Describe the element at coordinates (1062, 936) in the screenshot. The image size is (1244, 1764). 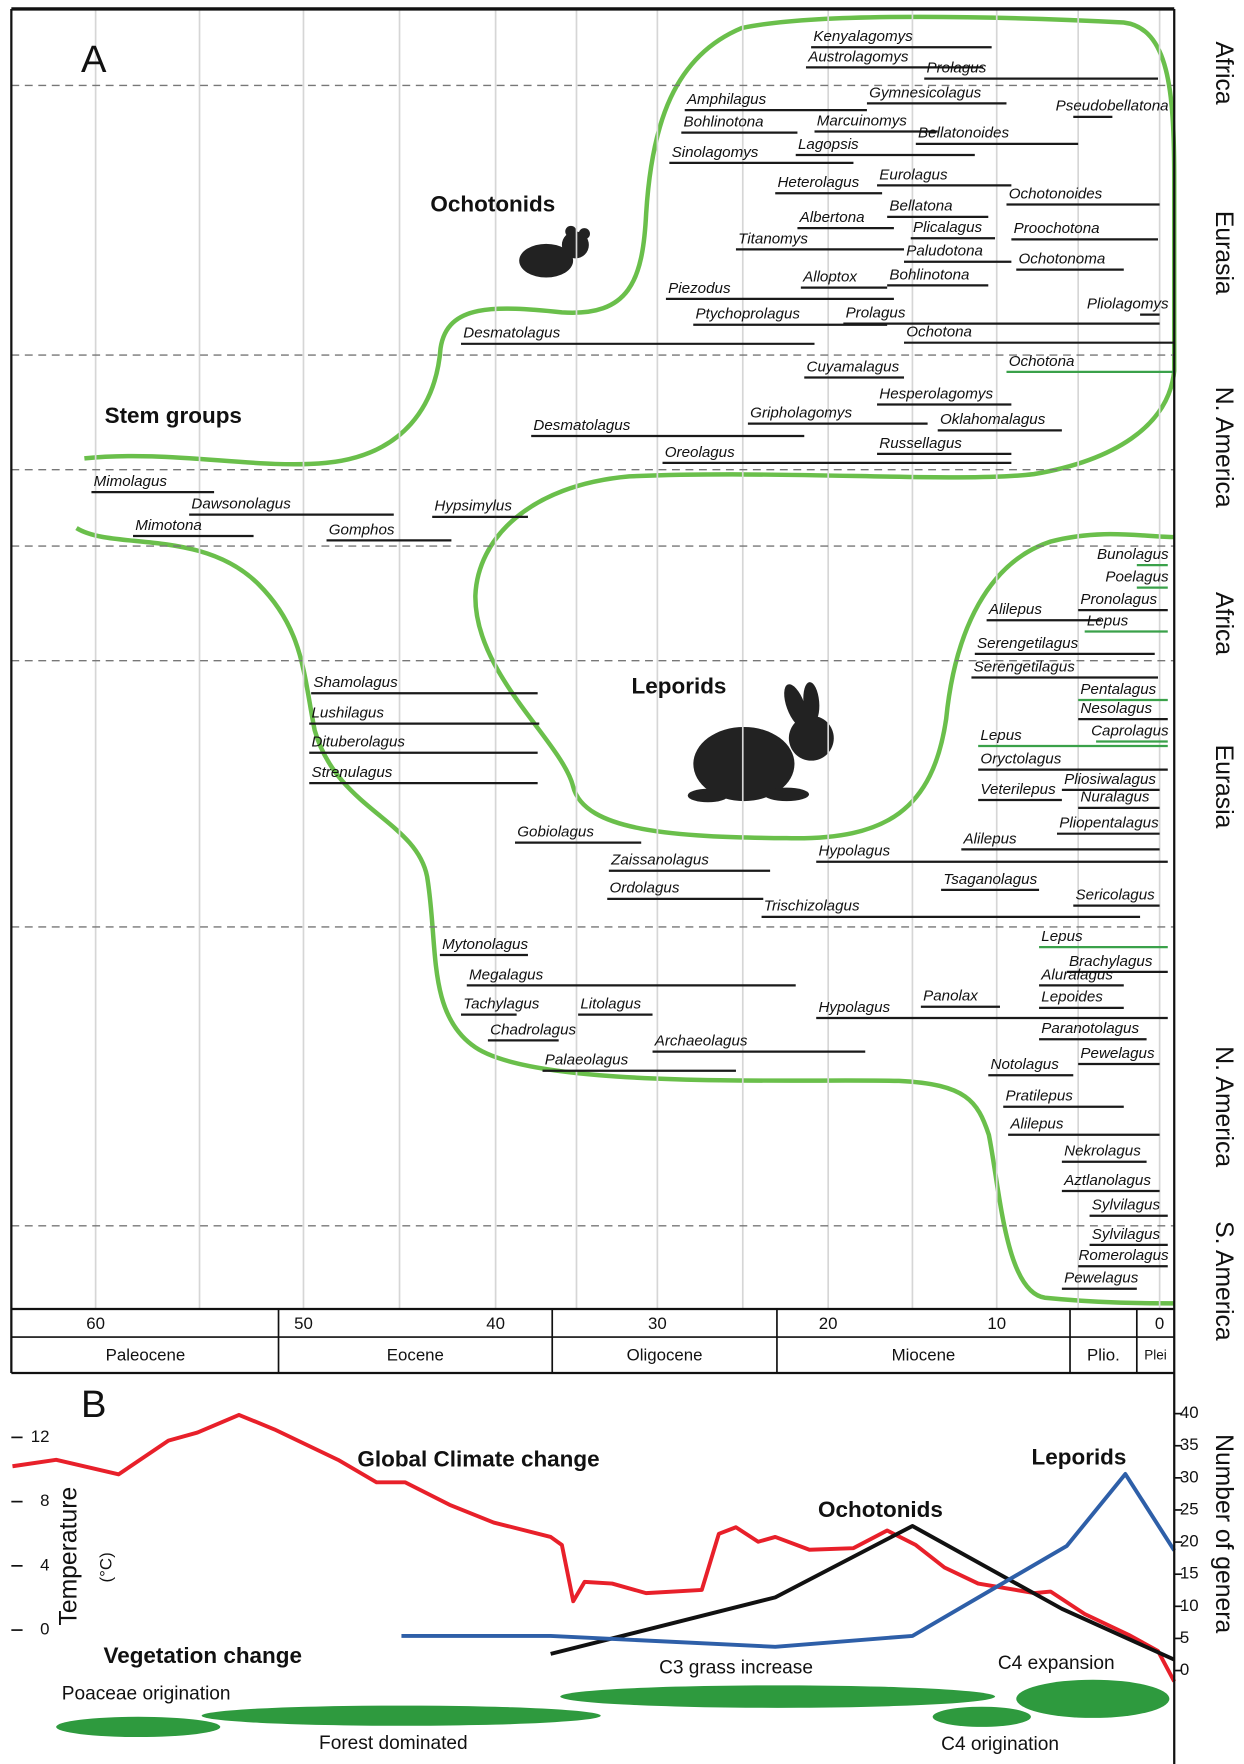
I see `taxon-label: Lepus` at that location.